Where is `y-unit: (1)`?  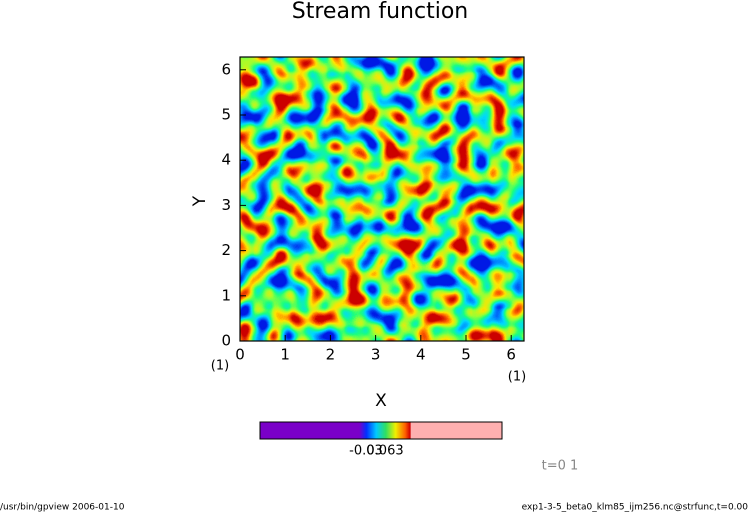 y-unit: (1) is located at coordinates (220, 366).